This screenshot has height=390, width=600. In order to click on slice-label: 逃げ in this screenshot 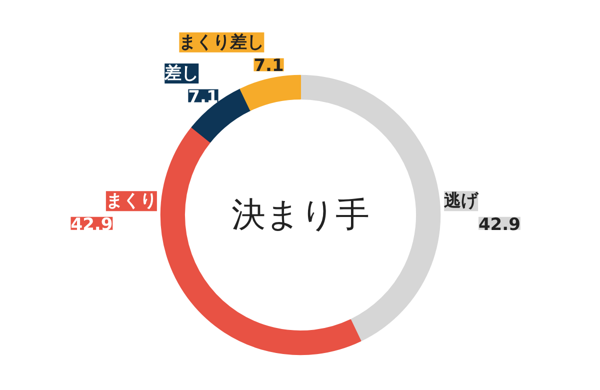, I will do `click(461, 201)`.